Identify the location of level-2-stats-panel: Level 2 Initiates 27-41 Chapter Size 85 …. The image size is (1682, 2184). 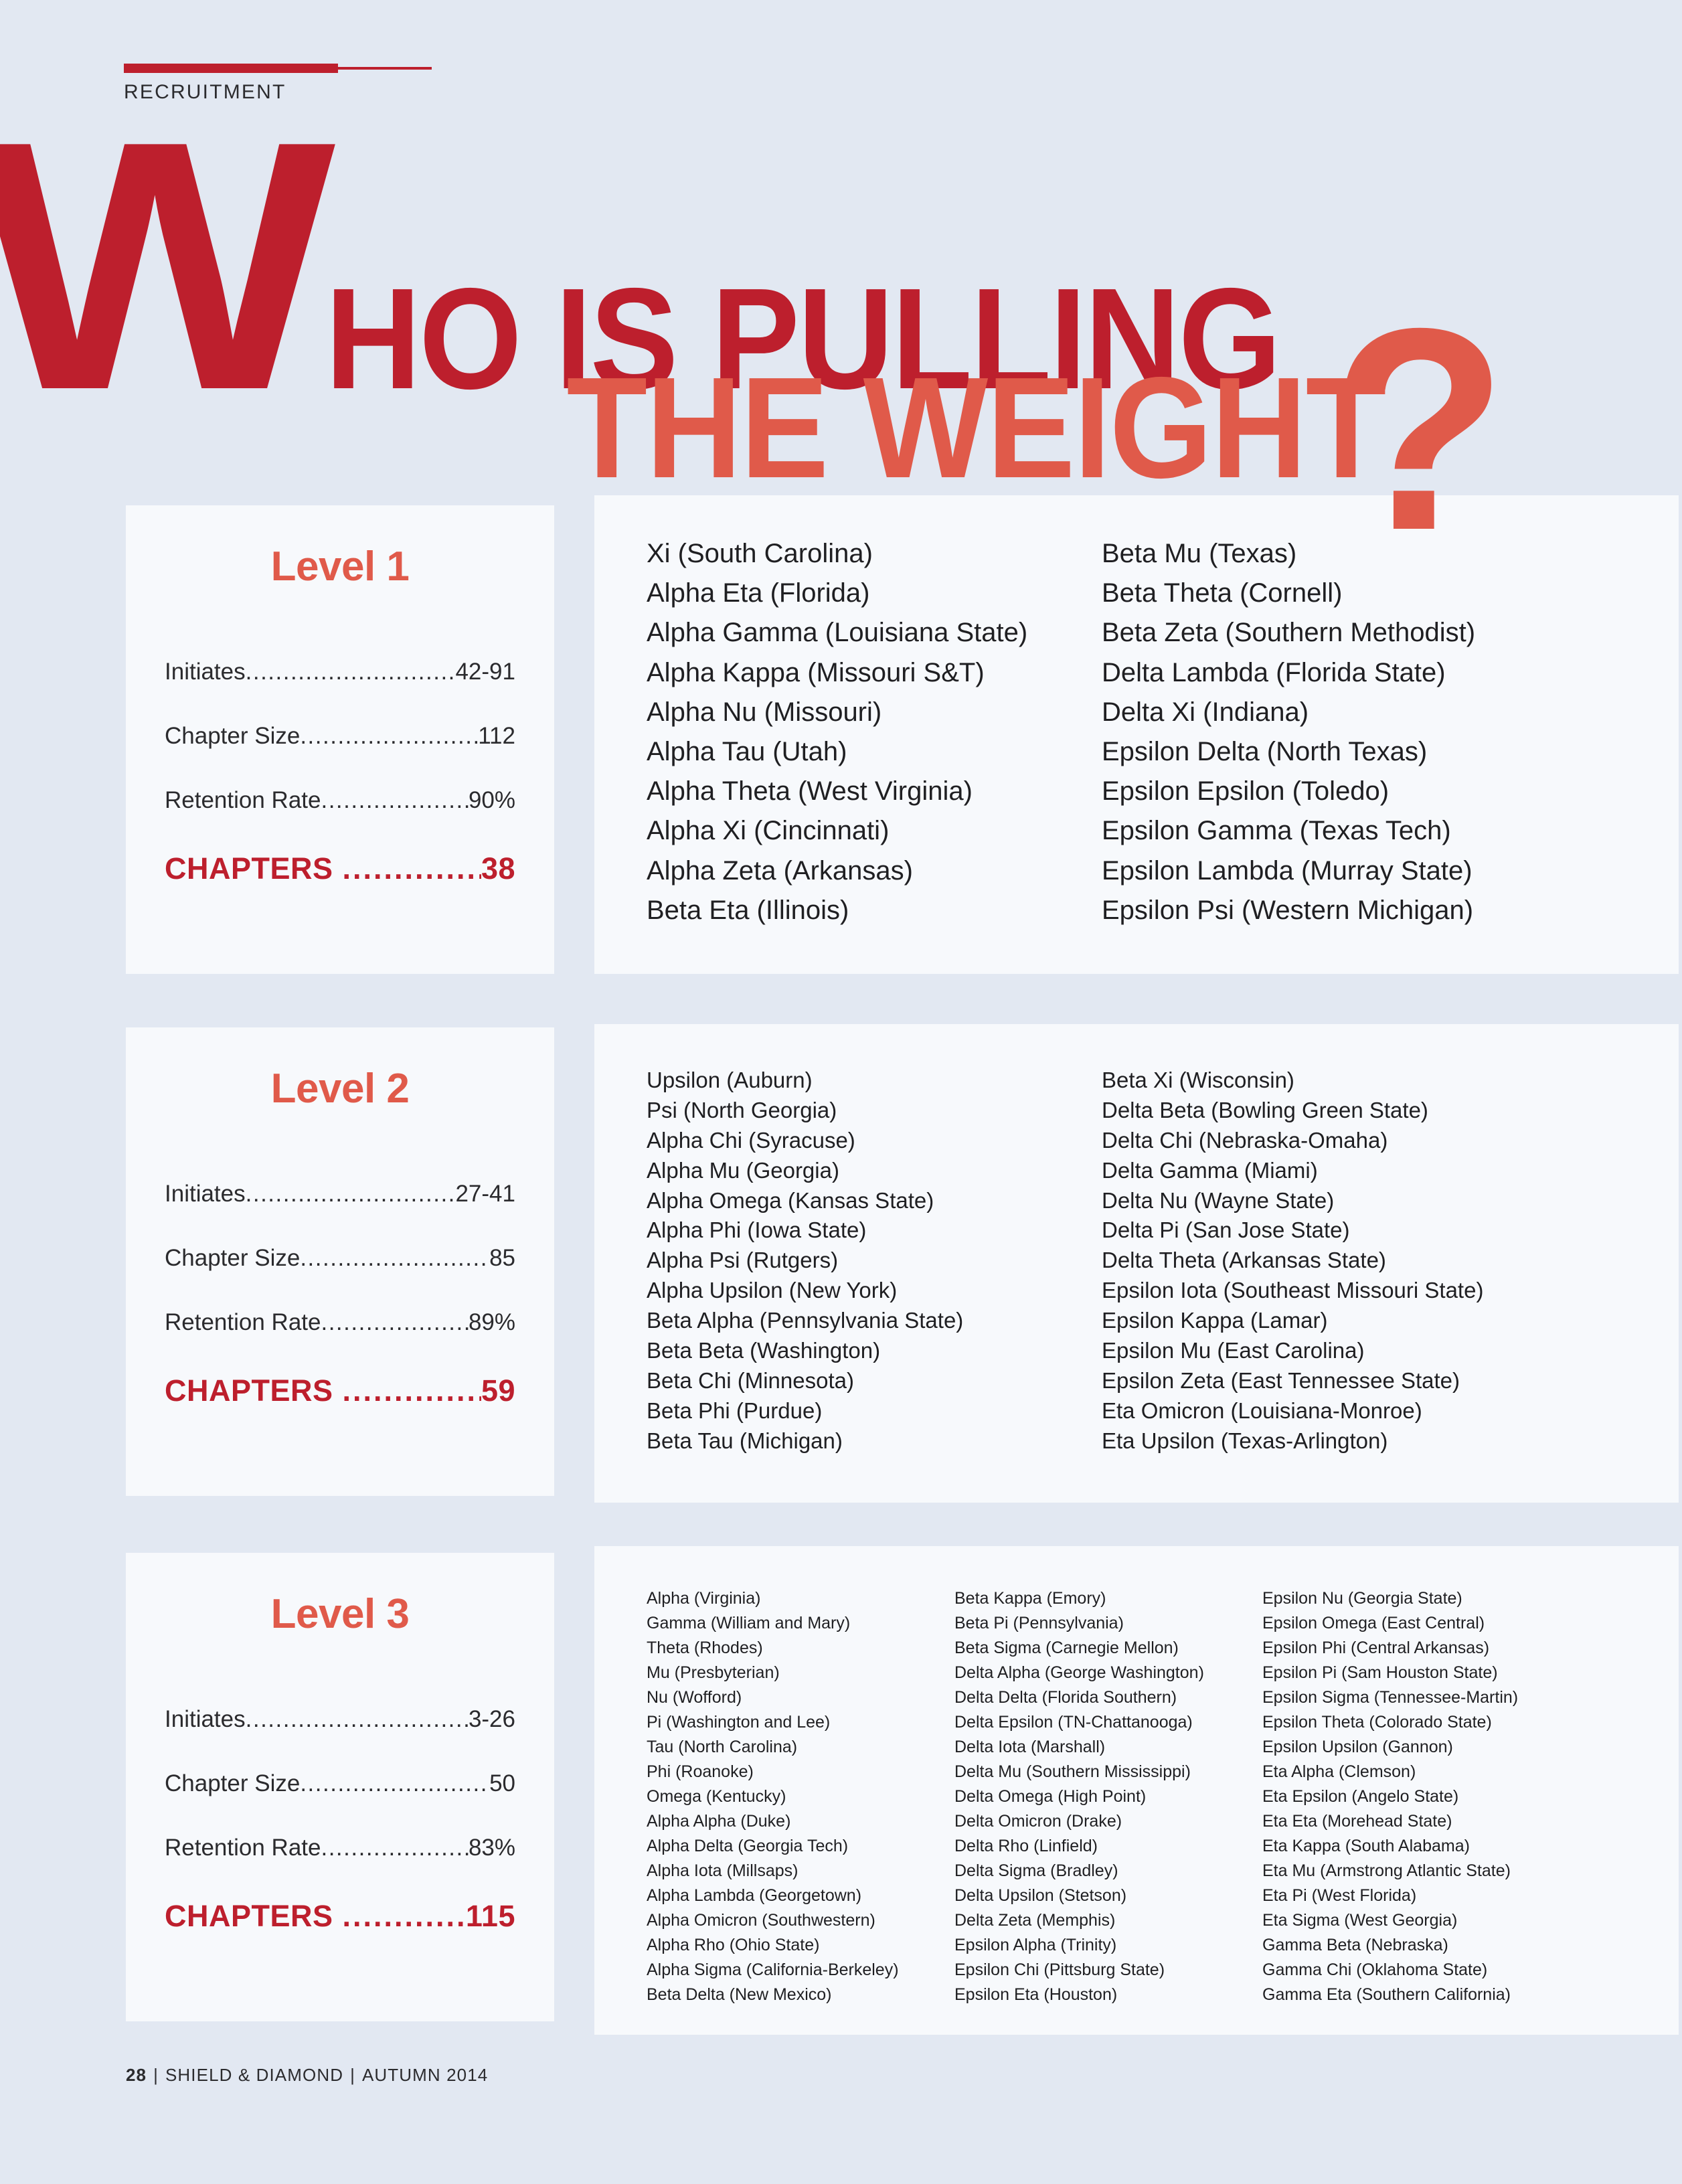
(340, 1261).